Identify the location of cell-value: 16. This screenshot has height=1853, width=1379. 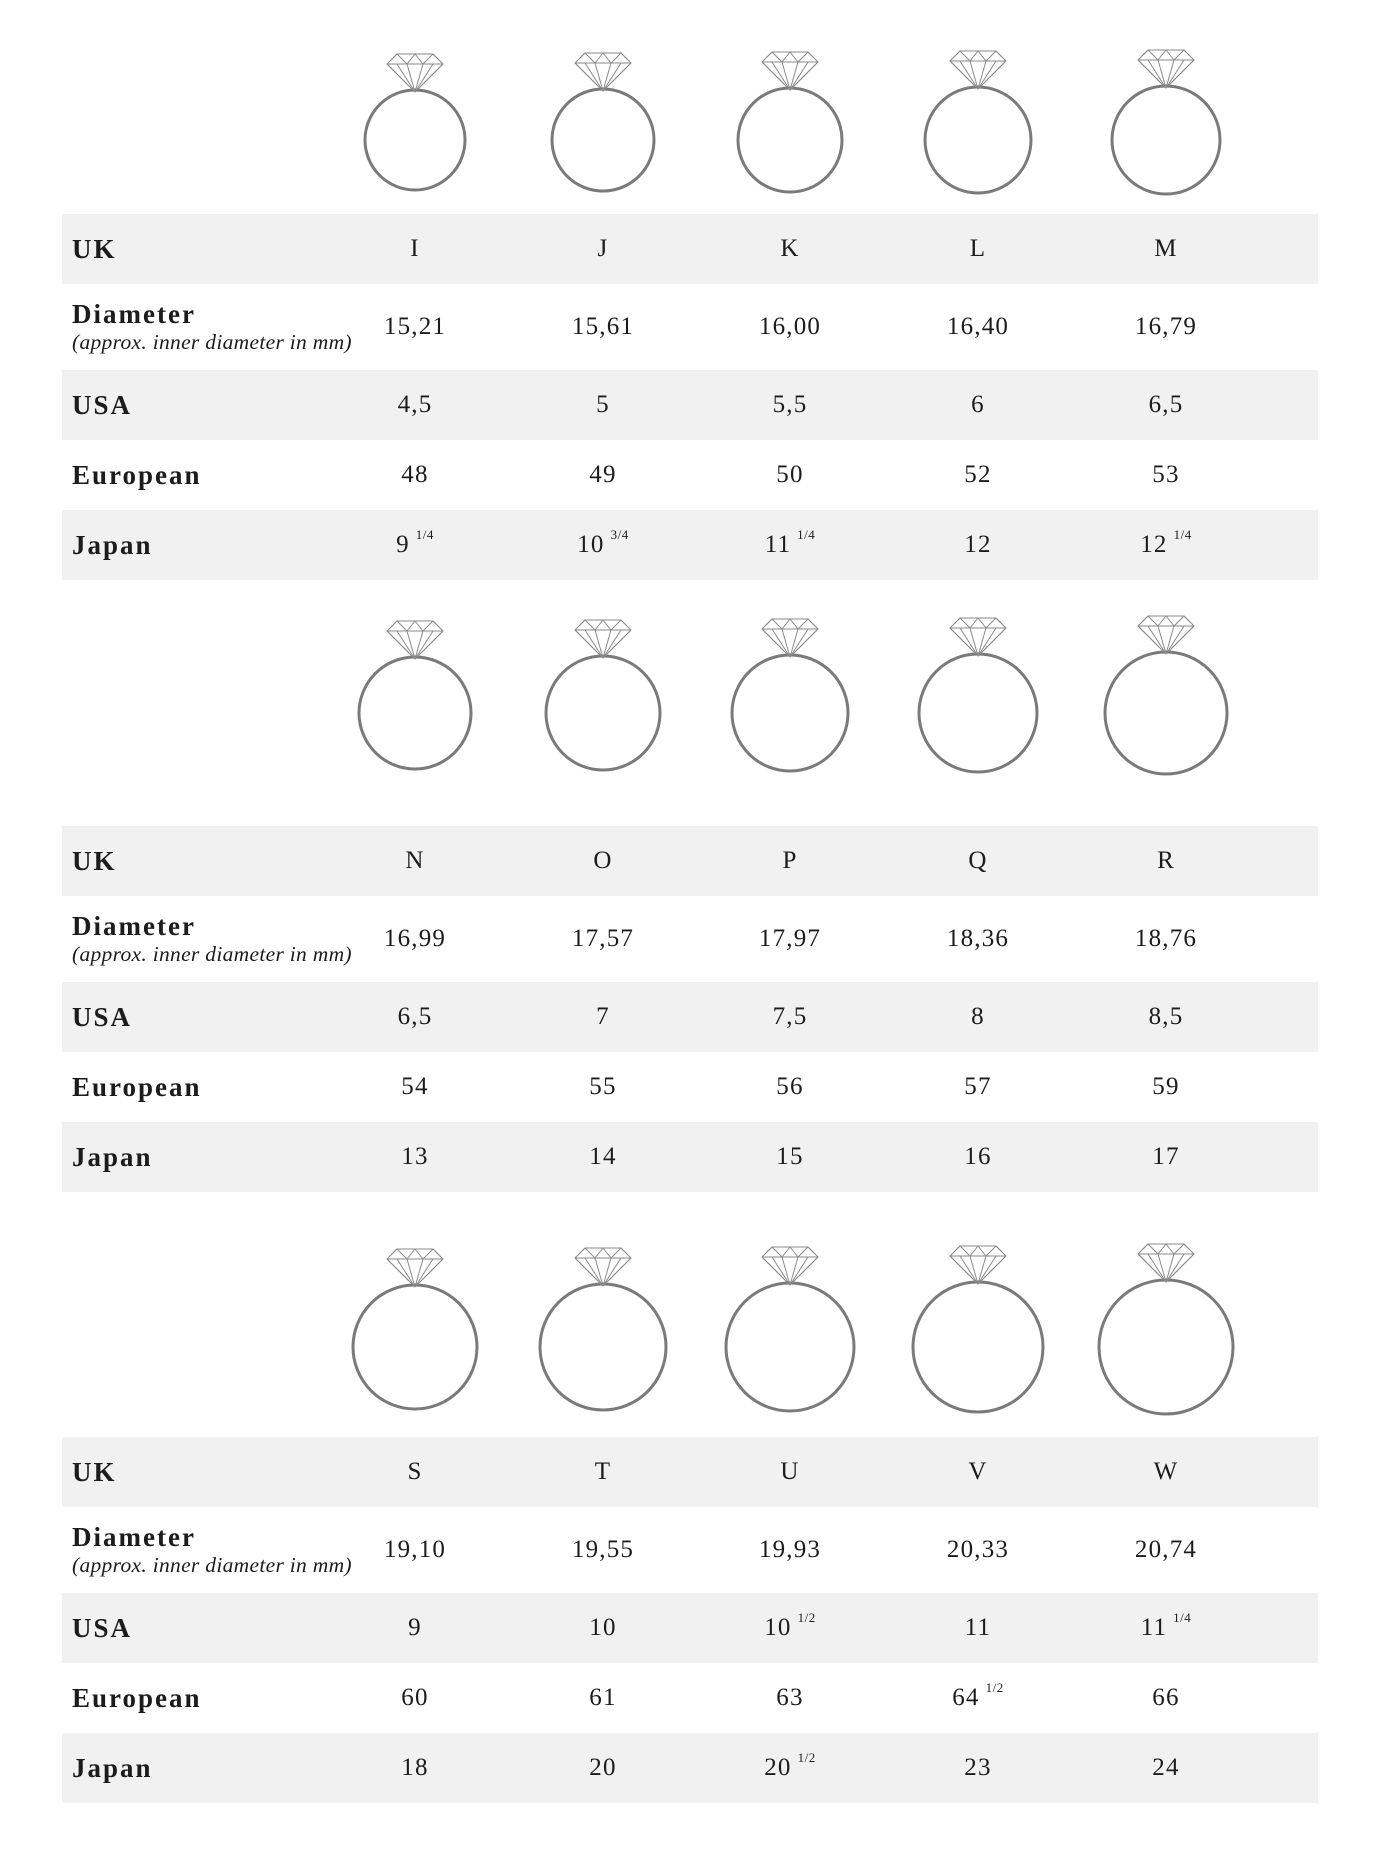
(978, 1156).